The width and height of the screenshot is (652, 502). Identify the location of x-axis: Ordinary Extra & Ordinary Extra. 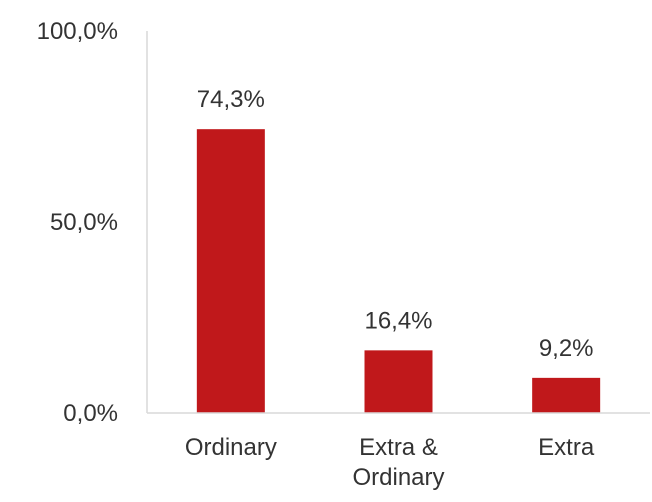
(398, 451).